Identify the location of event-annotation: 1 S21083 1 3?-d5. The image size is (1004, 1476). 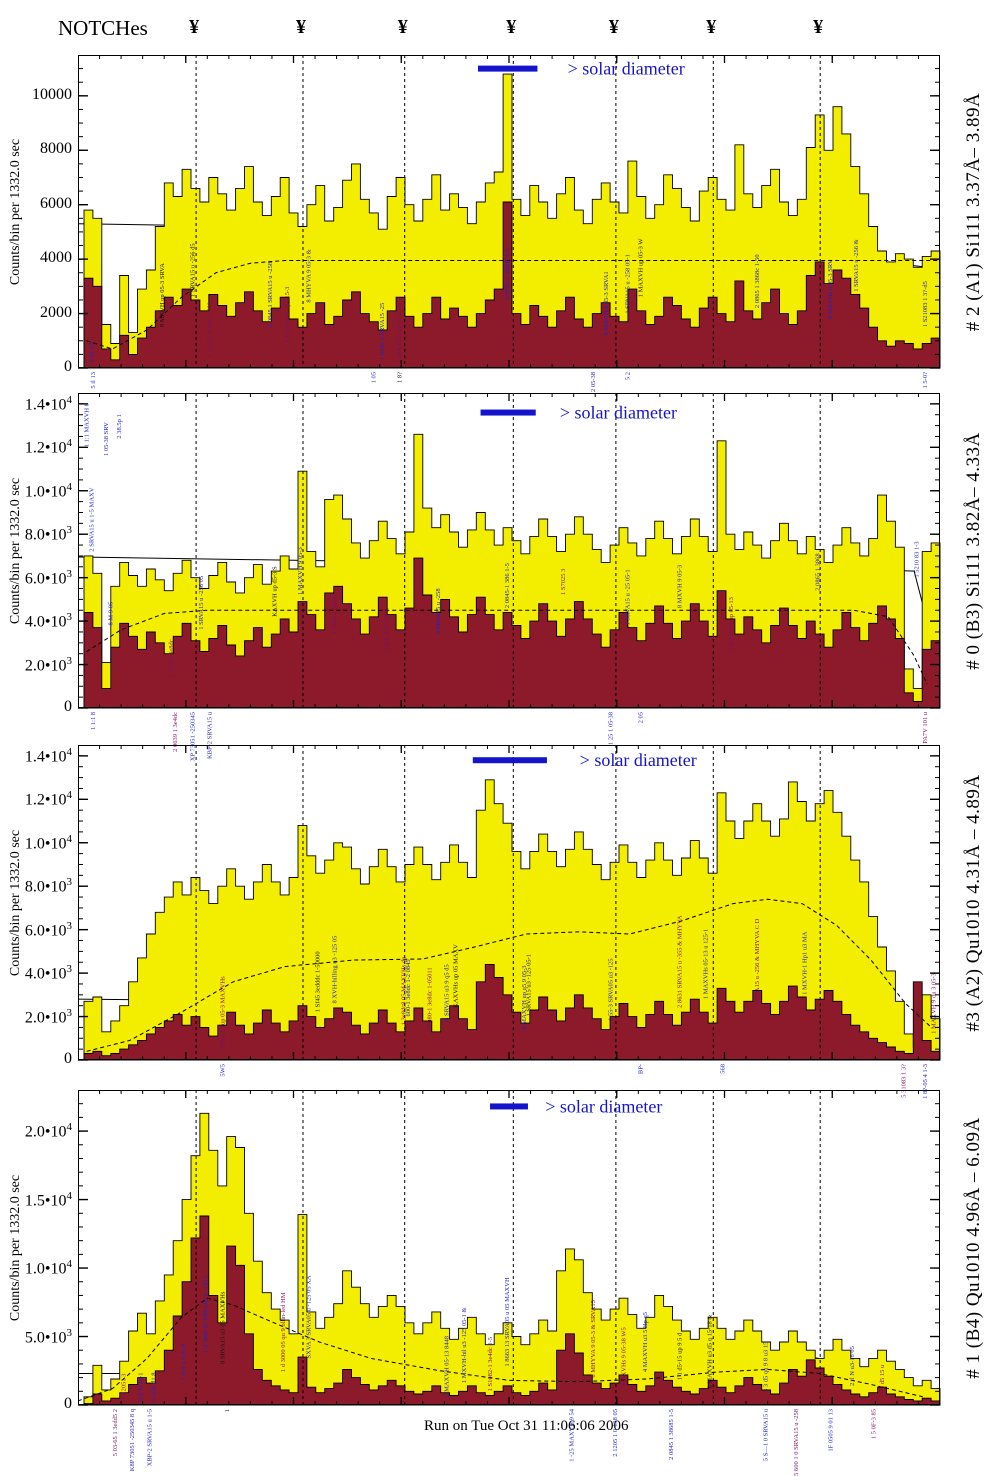
(925, 304).